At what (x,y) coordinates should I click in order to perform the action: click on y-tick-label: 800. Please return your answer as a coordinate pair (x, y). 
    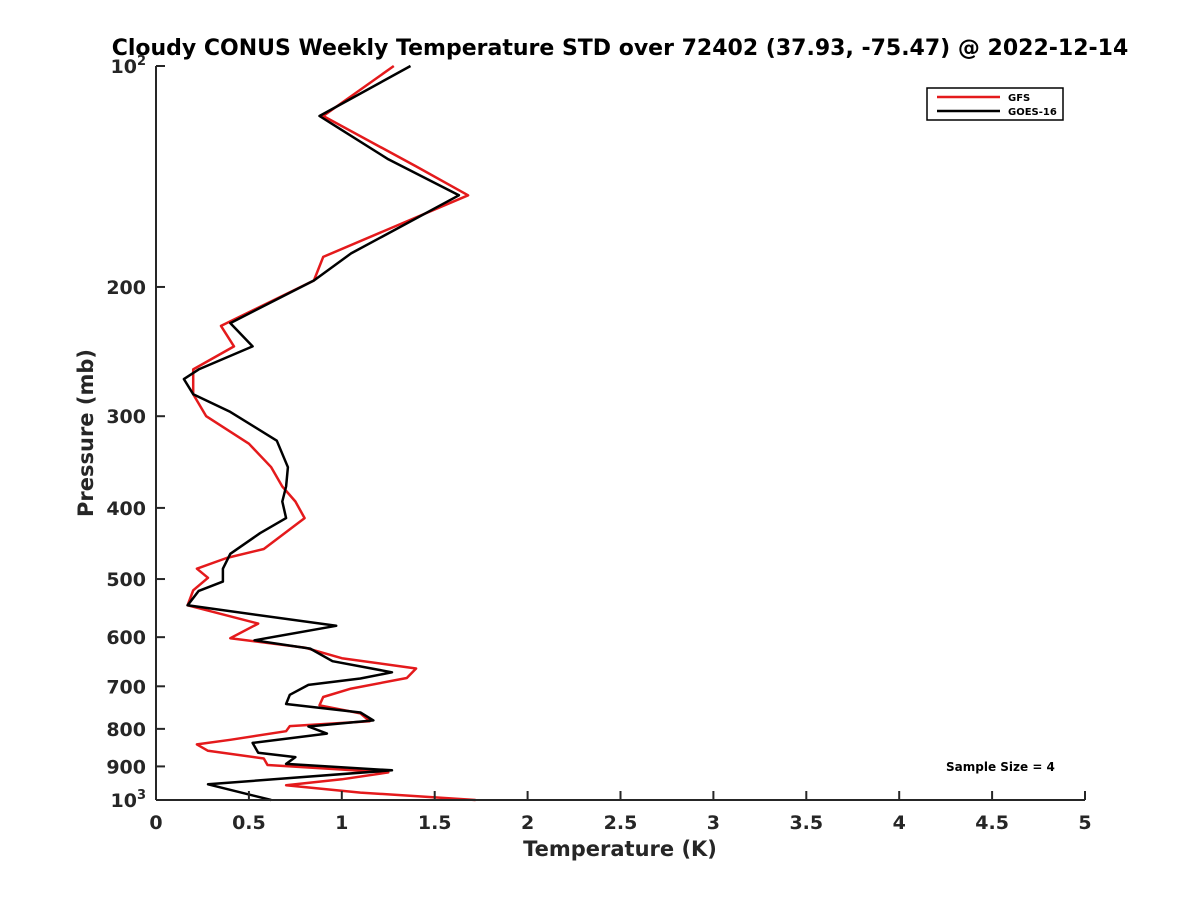
    Looking at the image, I should click on (126, 730).